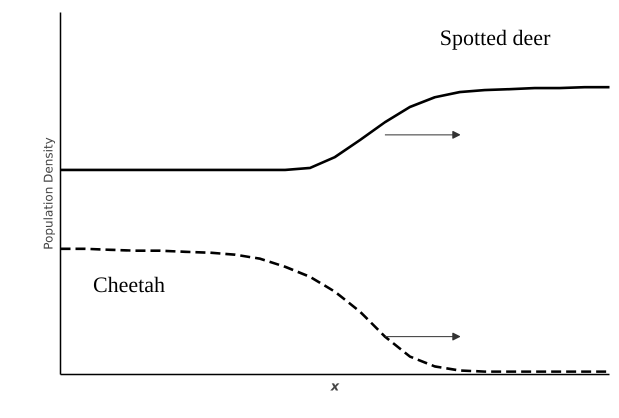 The image size is (619, 418). I want to click on series-label: Cheetah, so click(129, 284).